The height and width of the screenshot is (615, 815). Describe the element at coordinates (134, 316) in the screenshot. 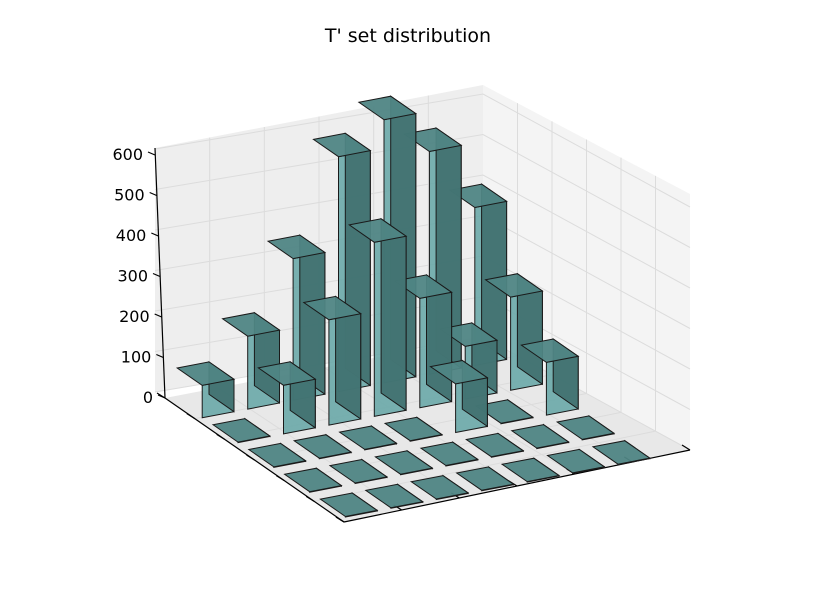

I see `z-tick-label: 200` at that location.